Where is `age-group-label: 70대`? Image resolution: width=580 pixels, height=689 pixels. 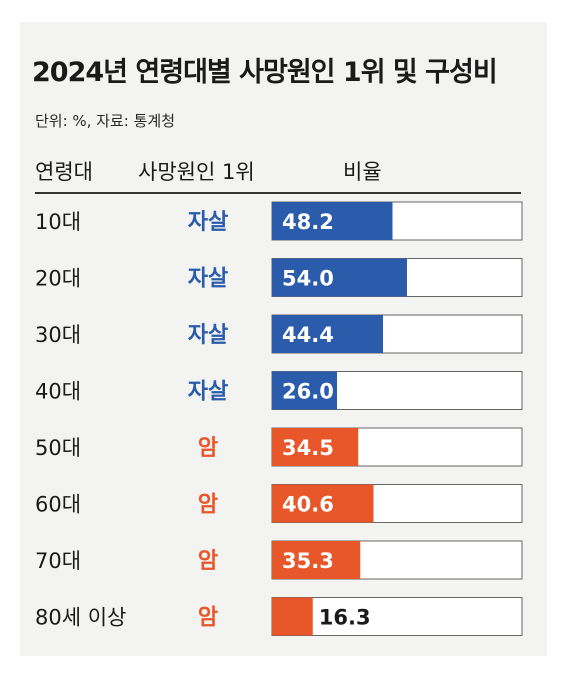 age-group-label: 70대 is located at coordinates (58, 561).